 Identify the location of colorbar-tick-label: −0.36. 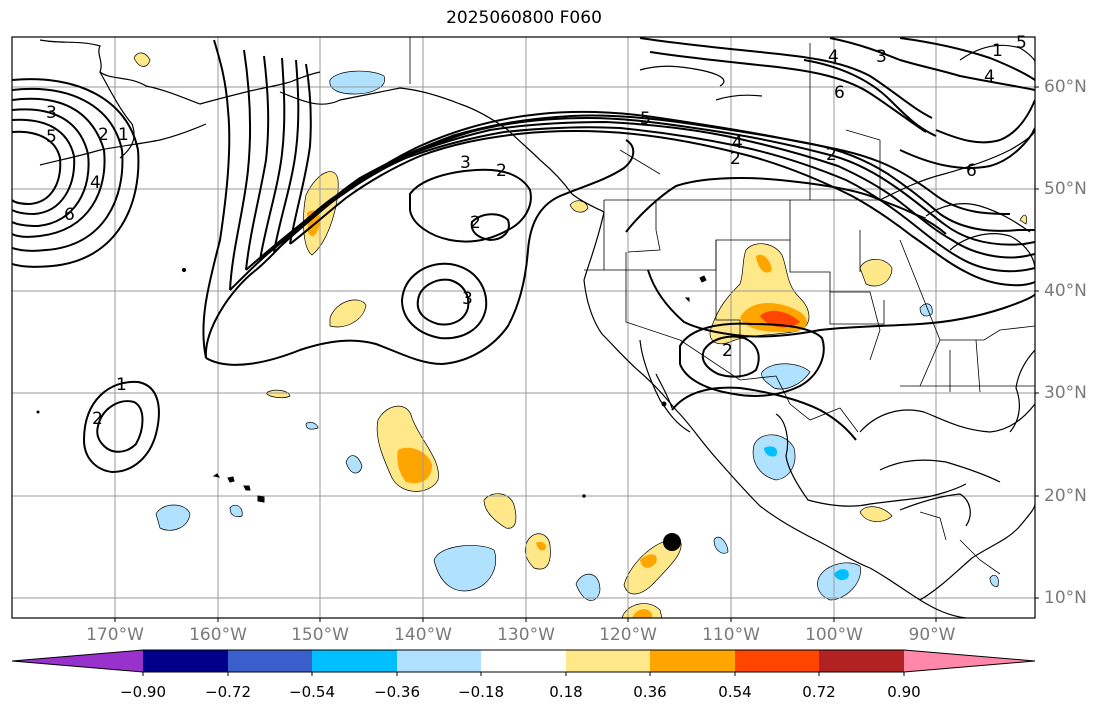
(397, 692).